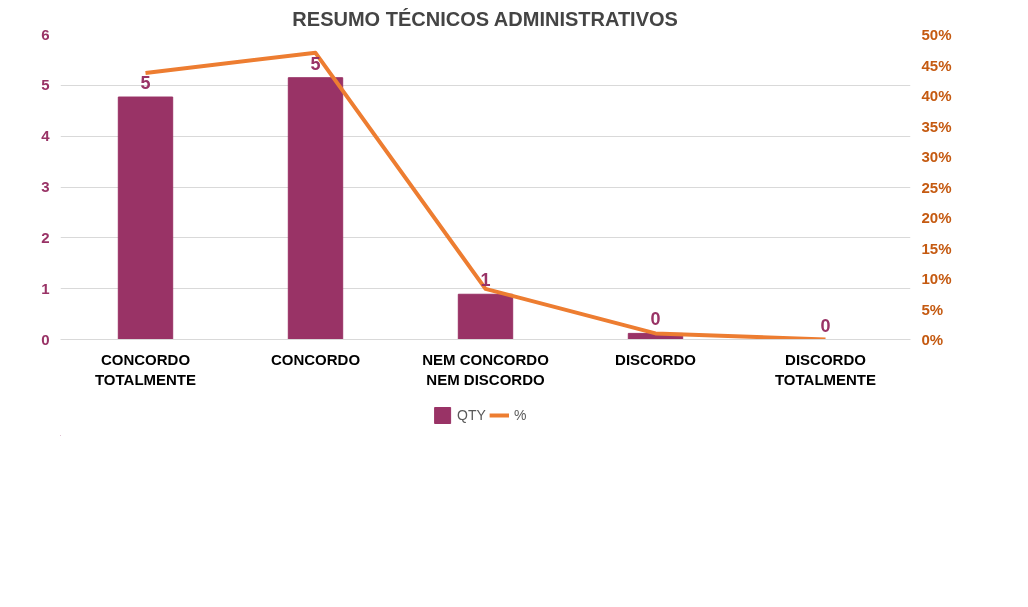 This screenshot has height=607, width=1028. Describe the element at coordinates (932, 339) in the screenshot. I see `y2-tick-label: 0%` at that location.